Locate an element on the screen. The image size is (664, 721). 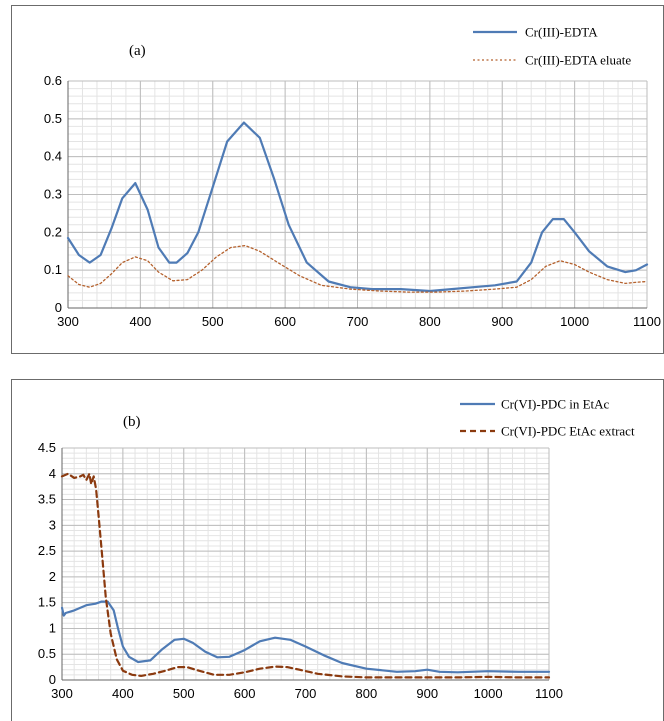
legend-label-2: Cr(III)-EDTA eluate is located at coordinates (578, 60).